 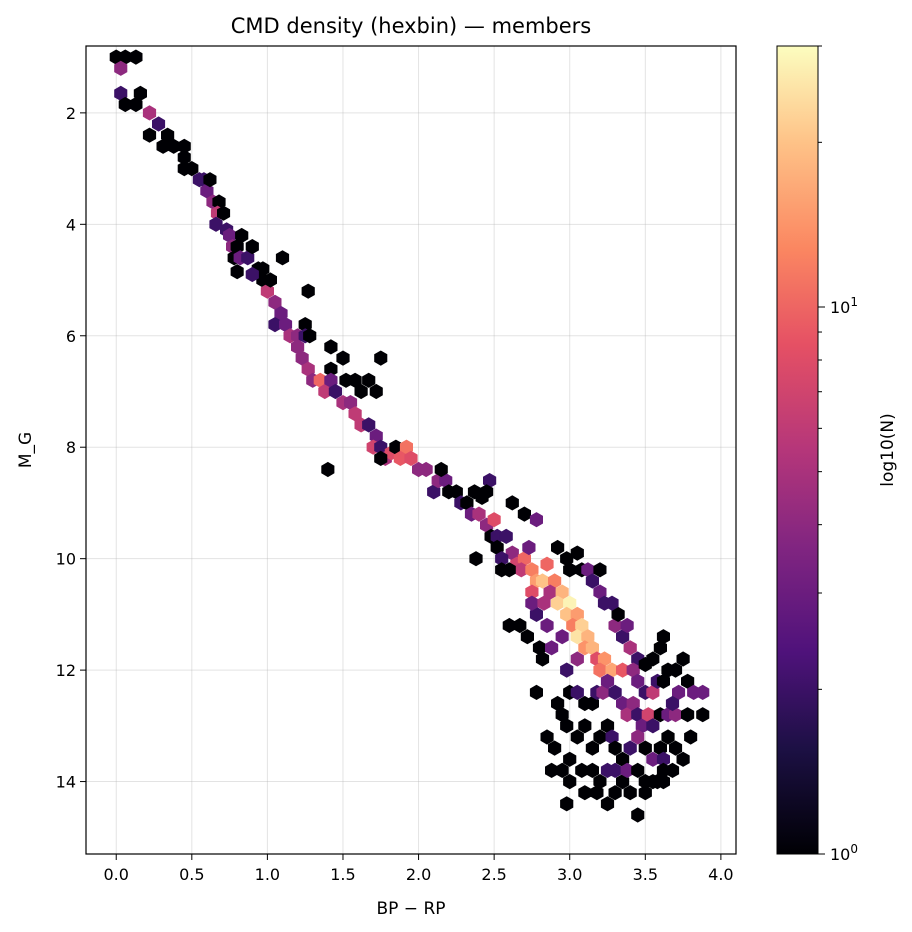 I want to click on x-axis-label: BP − RP, so click(x=410, y=909).